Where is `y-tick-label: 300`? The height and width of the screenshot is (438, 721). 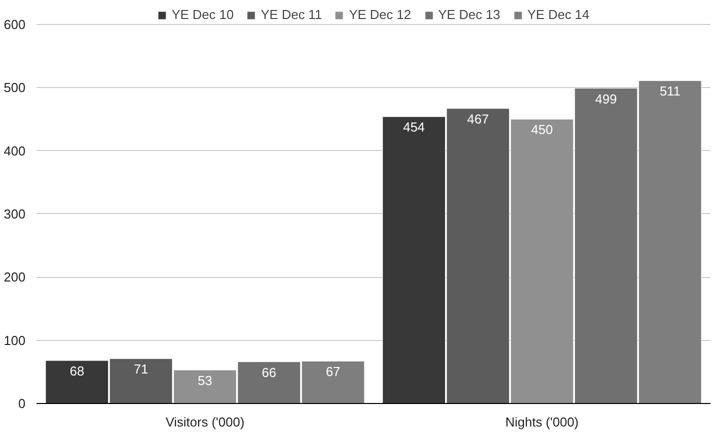 y-tick-label: 300 is located at coordinates (15, 214).